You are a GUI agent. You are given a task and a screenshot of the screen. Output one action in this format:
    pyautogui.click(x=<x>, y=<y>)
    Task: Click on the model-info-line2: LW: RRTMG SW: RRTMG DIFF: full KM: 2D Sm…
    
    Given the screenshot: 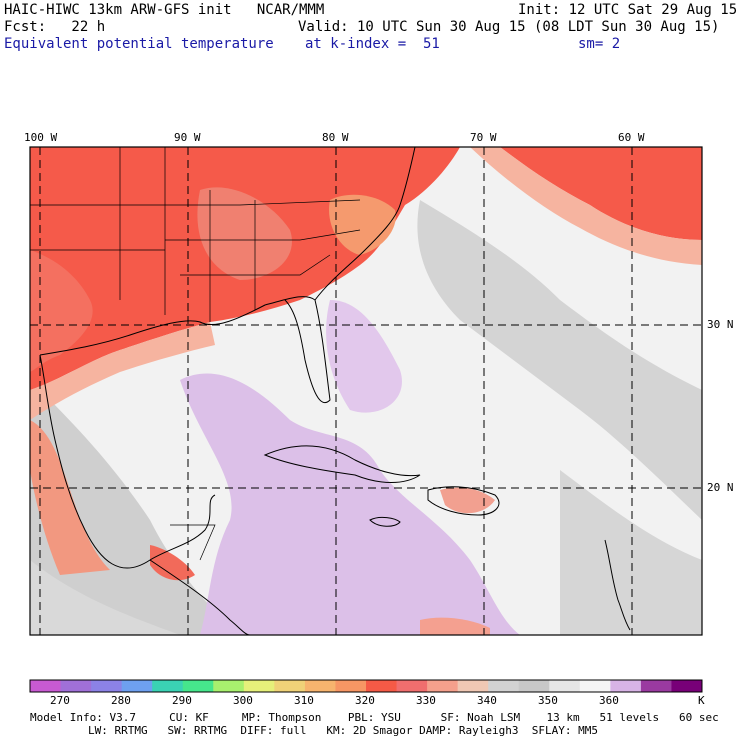 What is the action you would take?
    pyautogui.click(x=343, y=730)
    